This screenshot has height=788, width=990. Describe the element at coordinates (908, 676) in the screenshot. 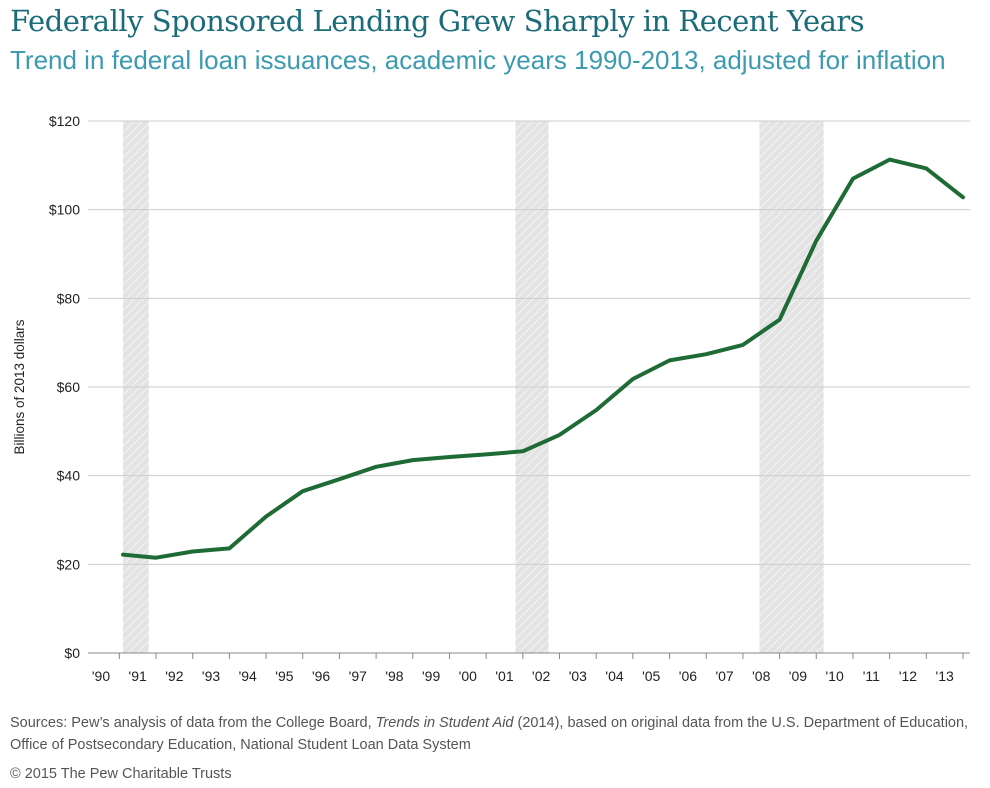

I see `x-tick-label: '12` at that location.